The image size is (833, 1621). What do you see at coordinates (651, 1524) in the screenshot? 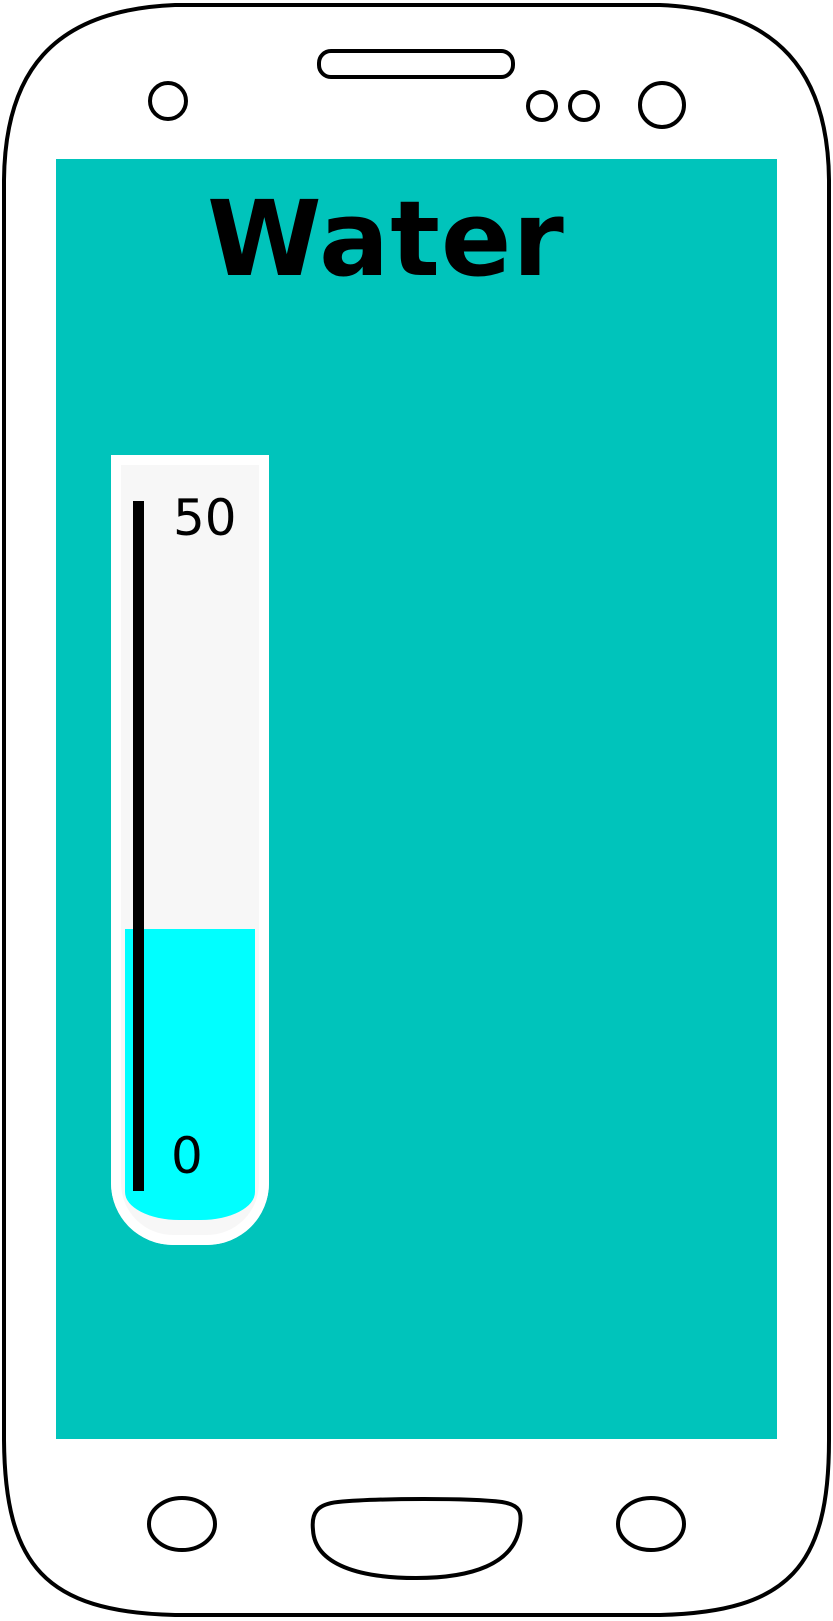
I see `menu-key-icon` at bounding box center [651, 1524].